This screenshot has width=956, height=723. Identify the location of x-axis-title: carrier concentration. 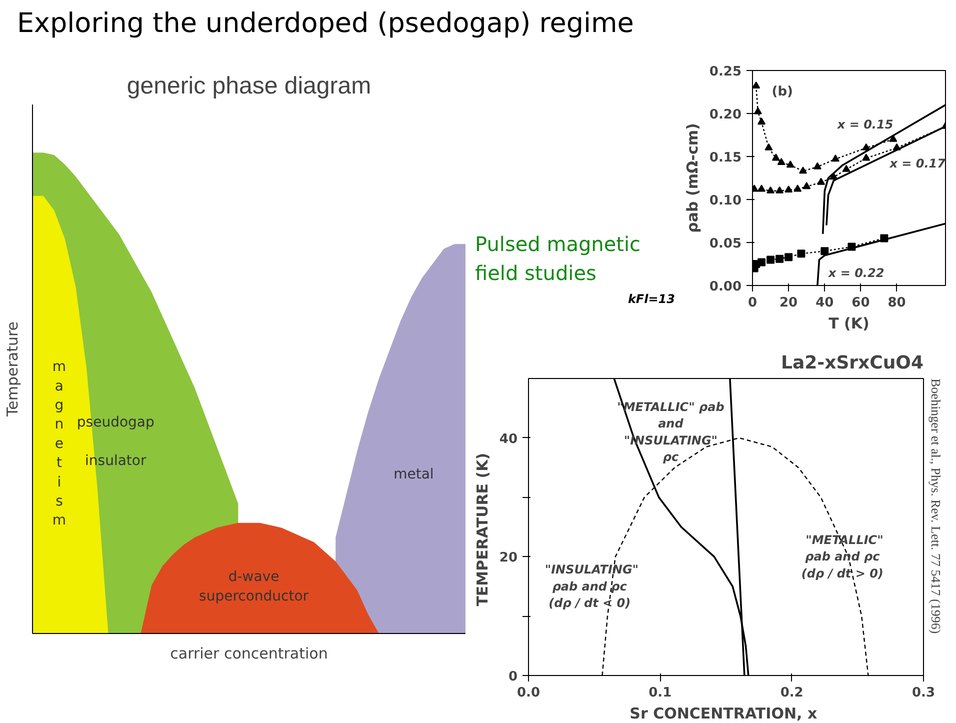
(249, 653).